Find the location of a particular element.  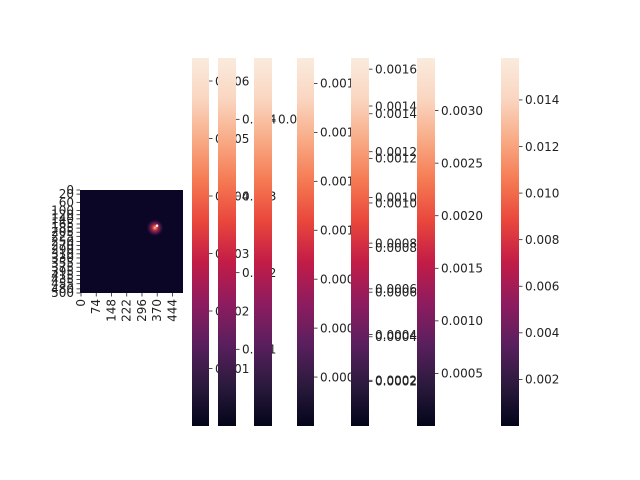

heatmap-y-tick-label: 415 is located at coordinates (62, 275).